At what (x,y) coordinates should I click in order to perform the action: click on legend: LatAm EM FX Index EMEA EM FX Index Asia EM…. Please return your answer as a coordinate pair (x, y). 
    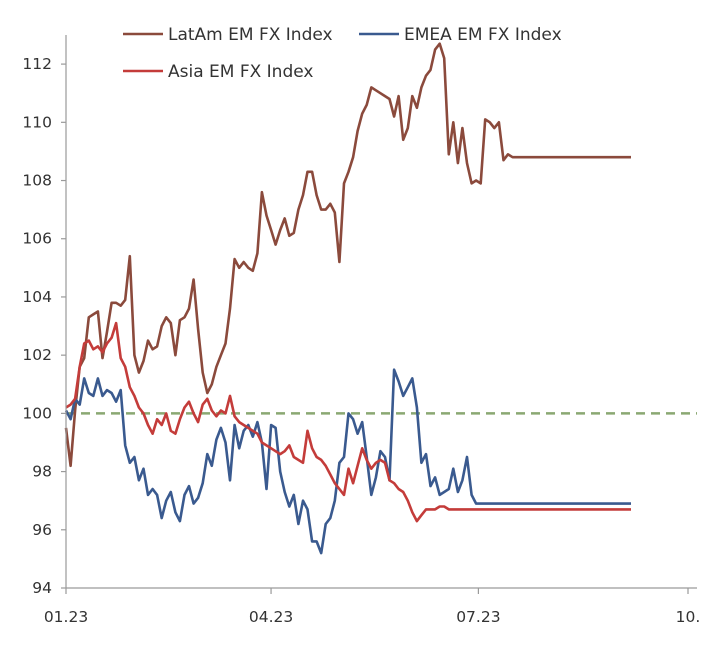
    Looking at the image, I should click on (342, 53).